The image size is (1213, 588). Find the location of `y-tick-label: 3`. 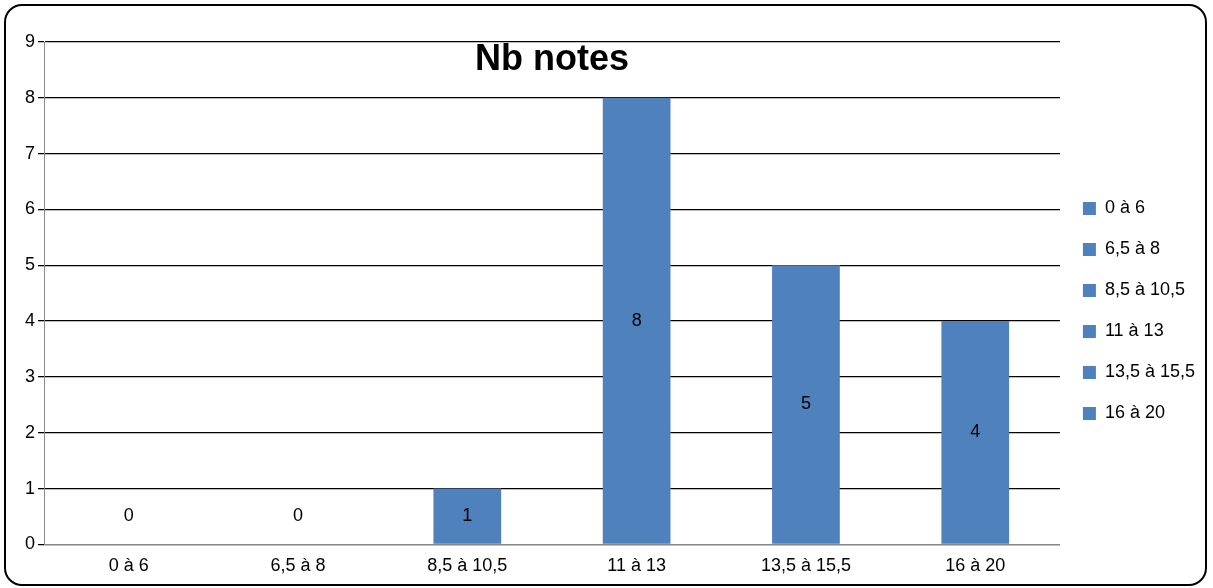

y-tick-label: 3 is located at coordinates (30, 375).